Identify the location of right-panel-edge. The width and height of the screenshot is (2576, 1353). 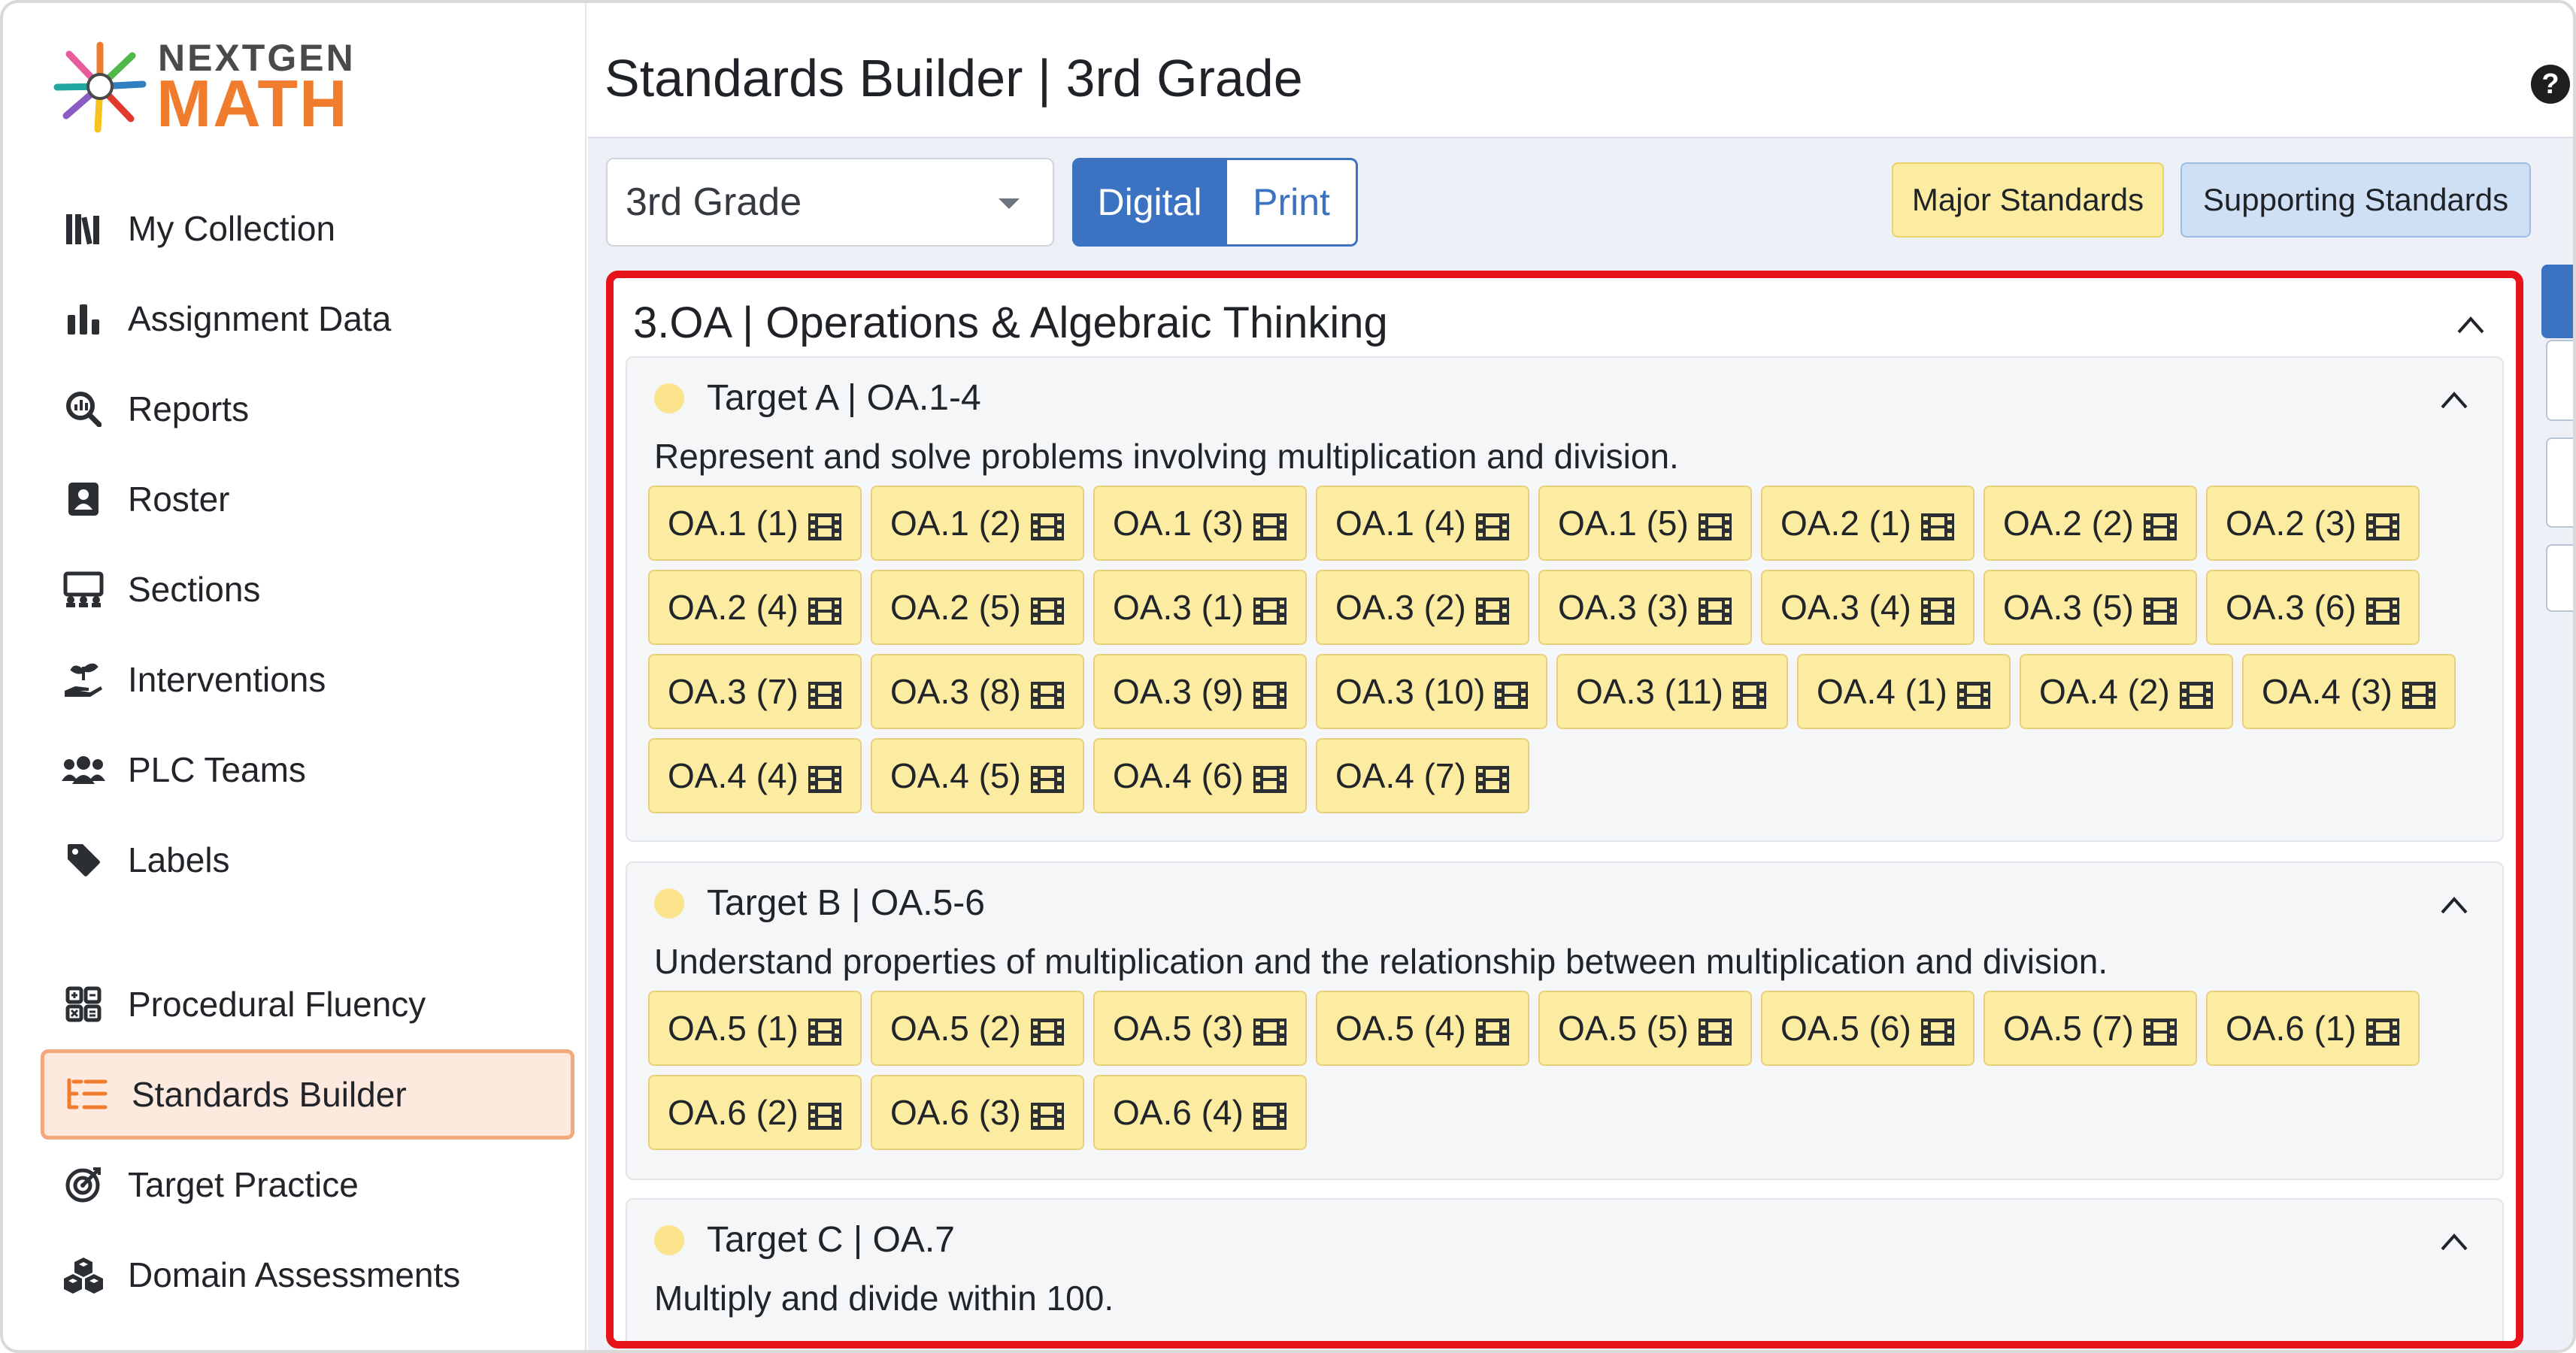
(2557, 807).